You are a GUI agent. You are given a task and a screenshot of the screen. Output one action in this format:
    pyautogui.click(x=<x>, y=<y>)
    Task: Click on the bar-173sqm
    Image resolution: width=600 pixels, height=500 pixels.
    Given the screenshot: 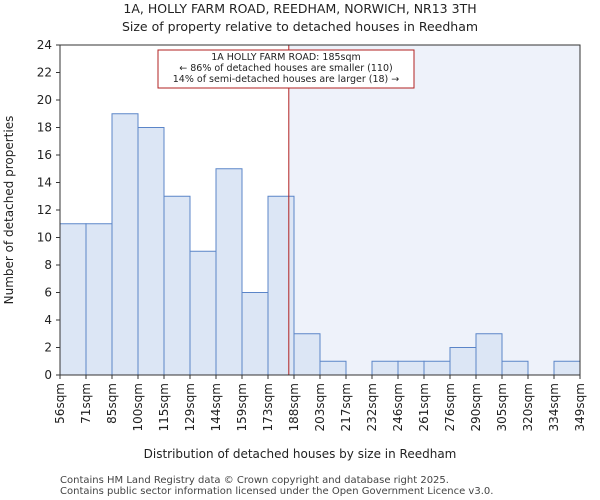 What is the action you would take?
    pyautogui.click(x=281, y=285)
    